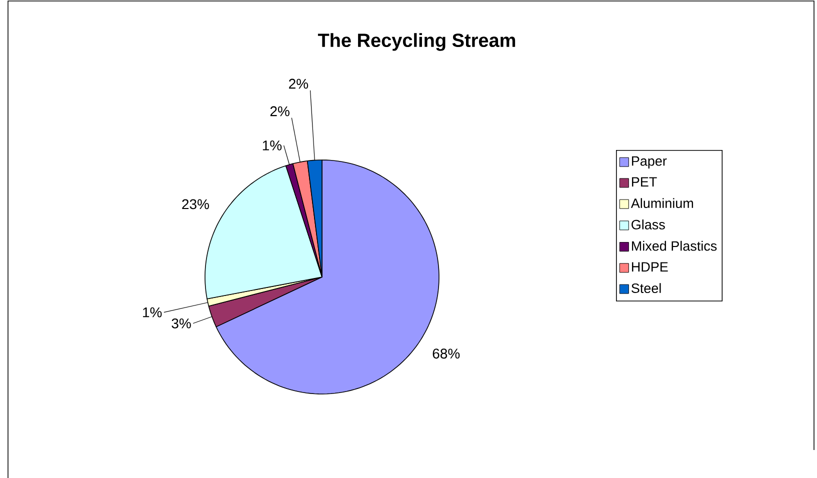 The height and width of the screenshot is (478, 817). What do you see at coordinates (446, 353) in the screenshot?
I see `data-label: 68%` at bounding box center [446, 353].